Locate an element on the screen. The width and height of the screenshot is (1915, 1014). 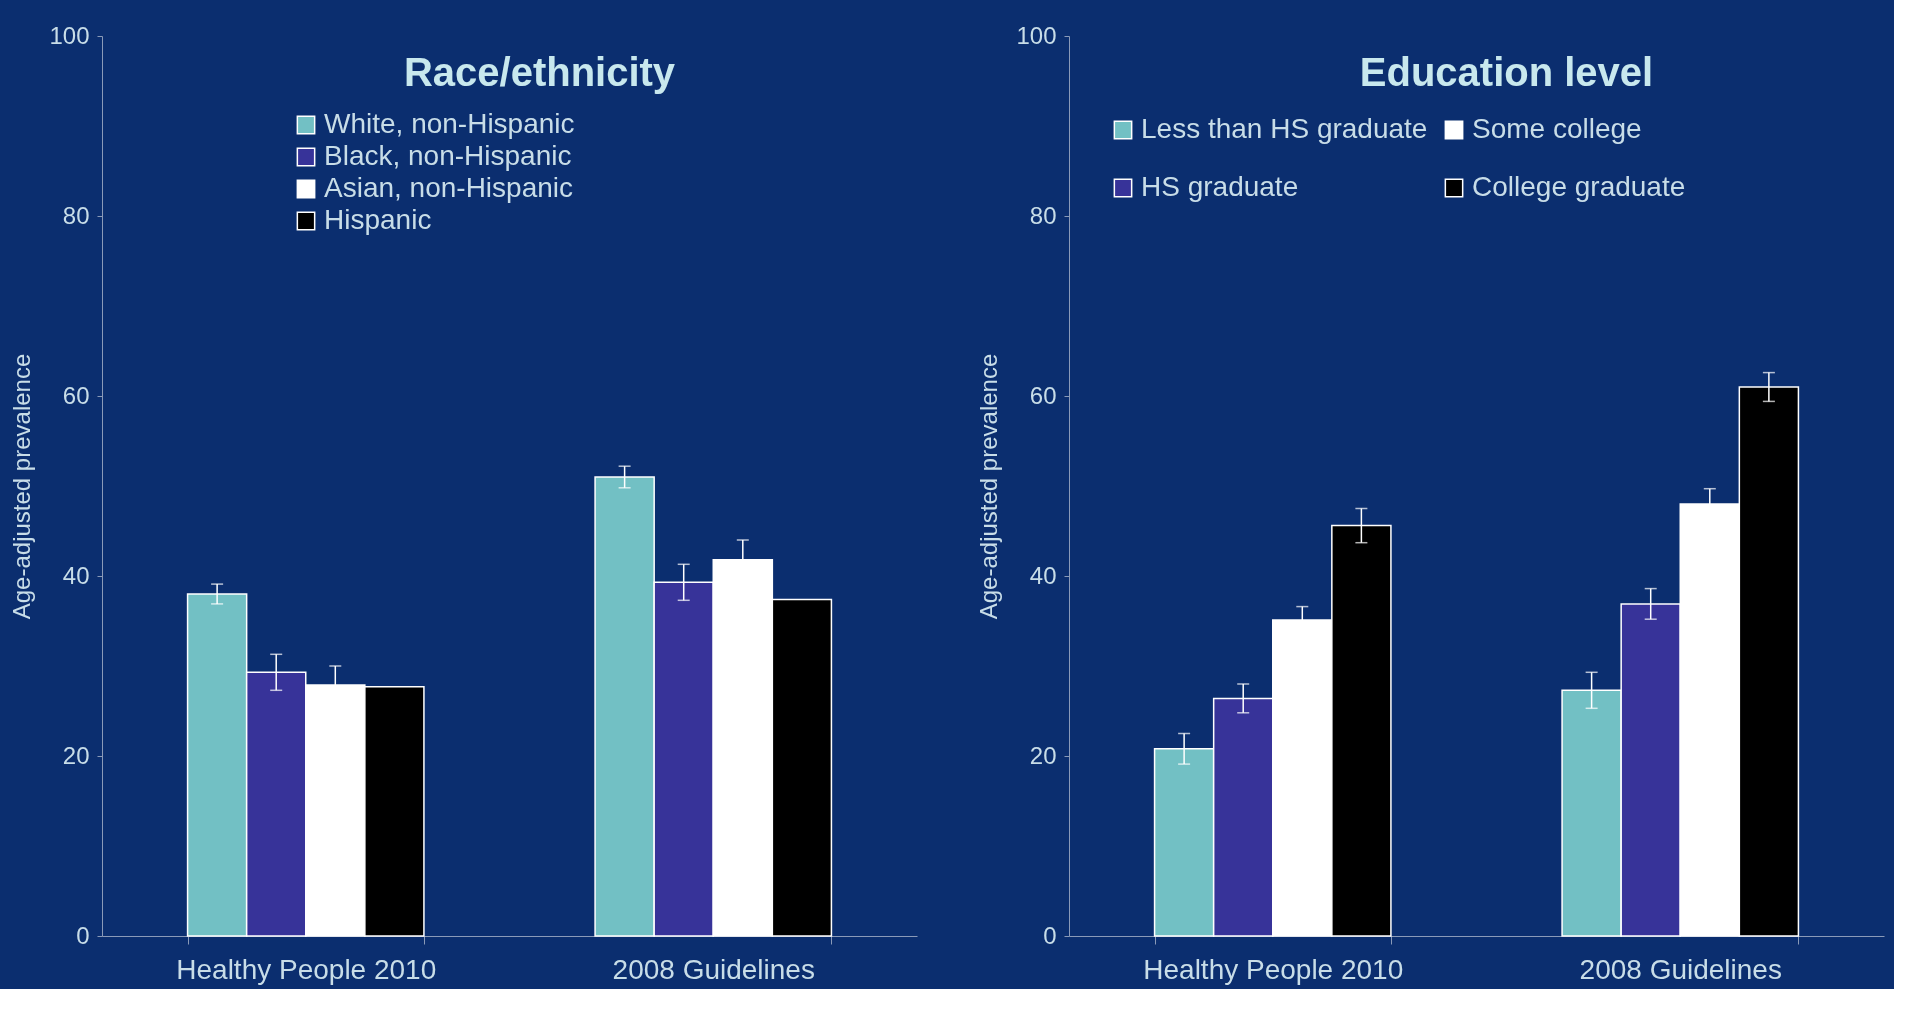
legend-label: Asian, non-Hispanic is located at coordinates (449, 187).